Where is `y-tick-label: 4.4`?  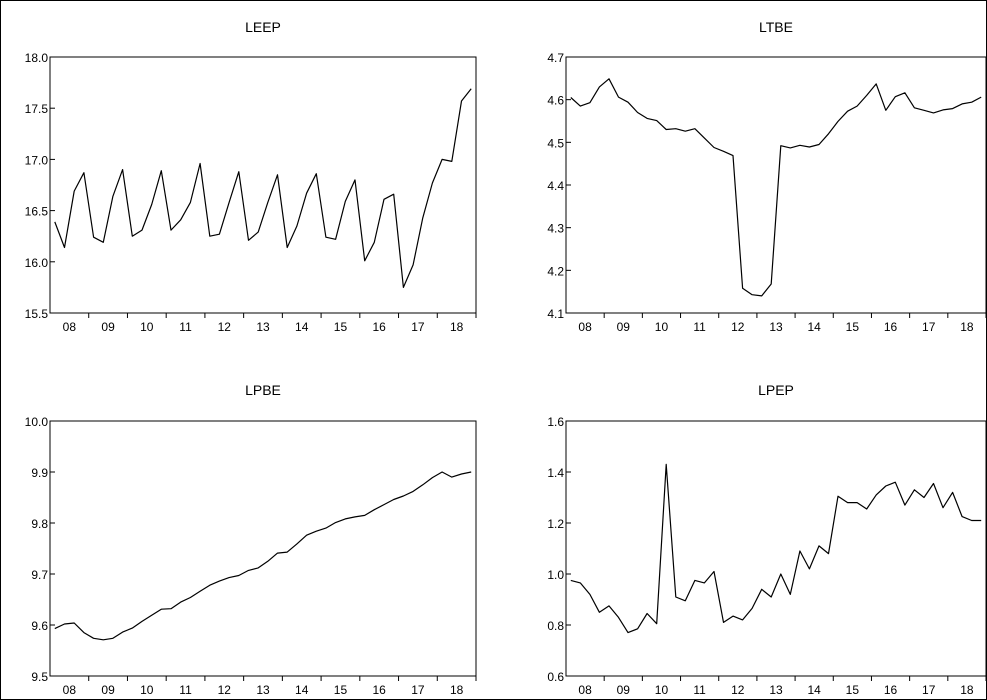
y-tick-label: 4.4 is located at coordinates (555, 186).